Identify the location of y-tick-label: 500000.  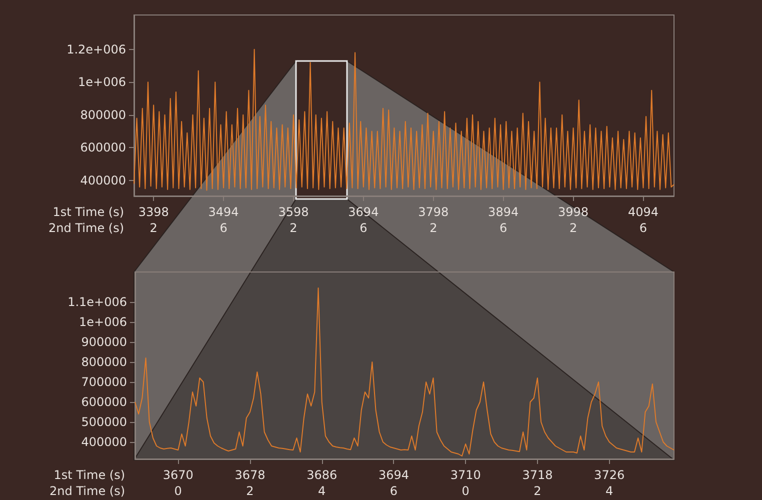
(104, 422).